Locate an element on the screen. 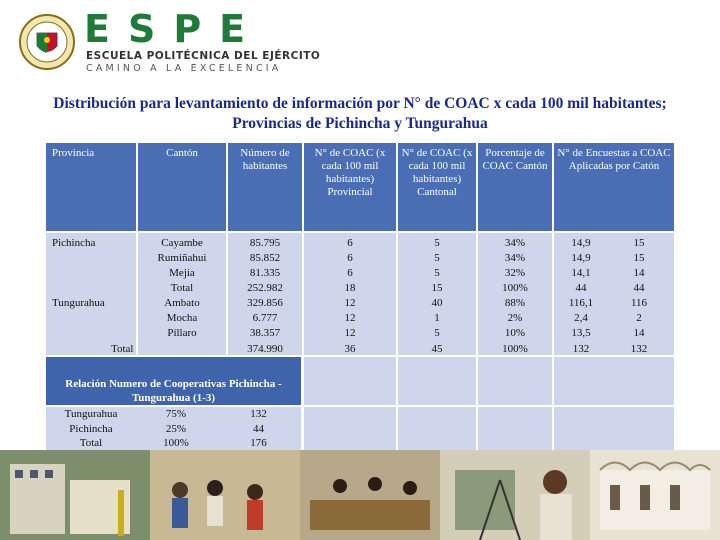  relation-percentage: 75% is located at coordinates (176, 414).